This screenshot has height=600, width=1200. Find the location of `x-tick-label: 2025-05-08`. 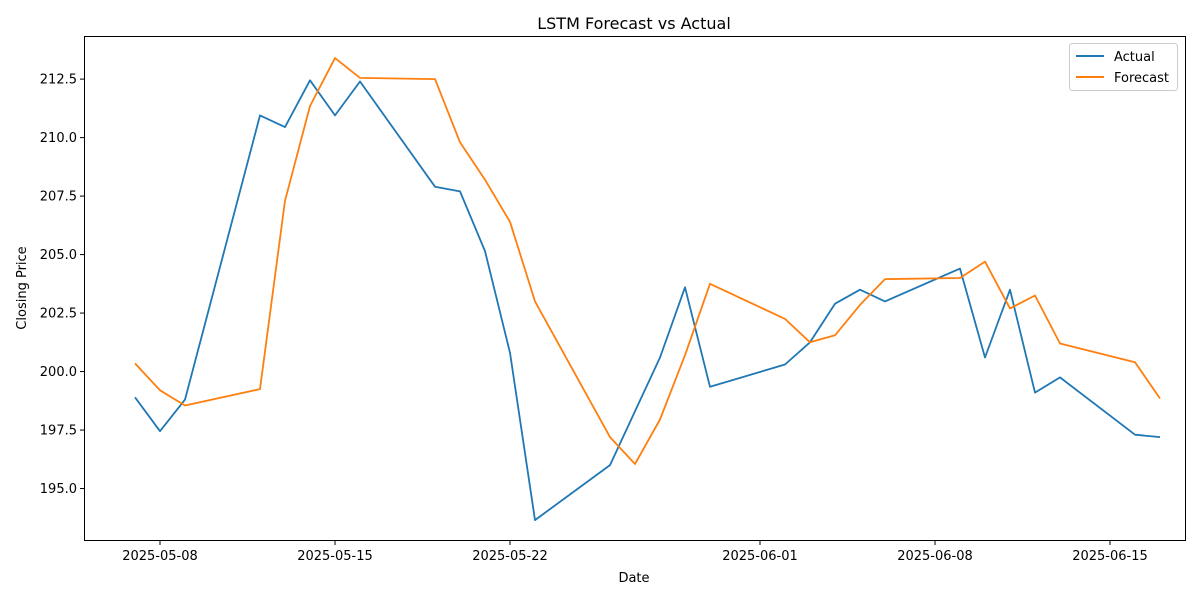

x-tick-label: 2025-05-08 is located at coordinates (160, 556).